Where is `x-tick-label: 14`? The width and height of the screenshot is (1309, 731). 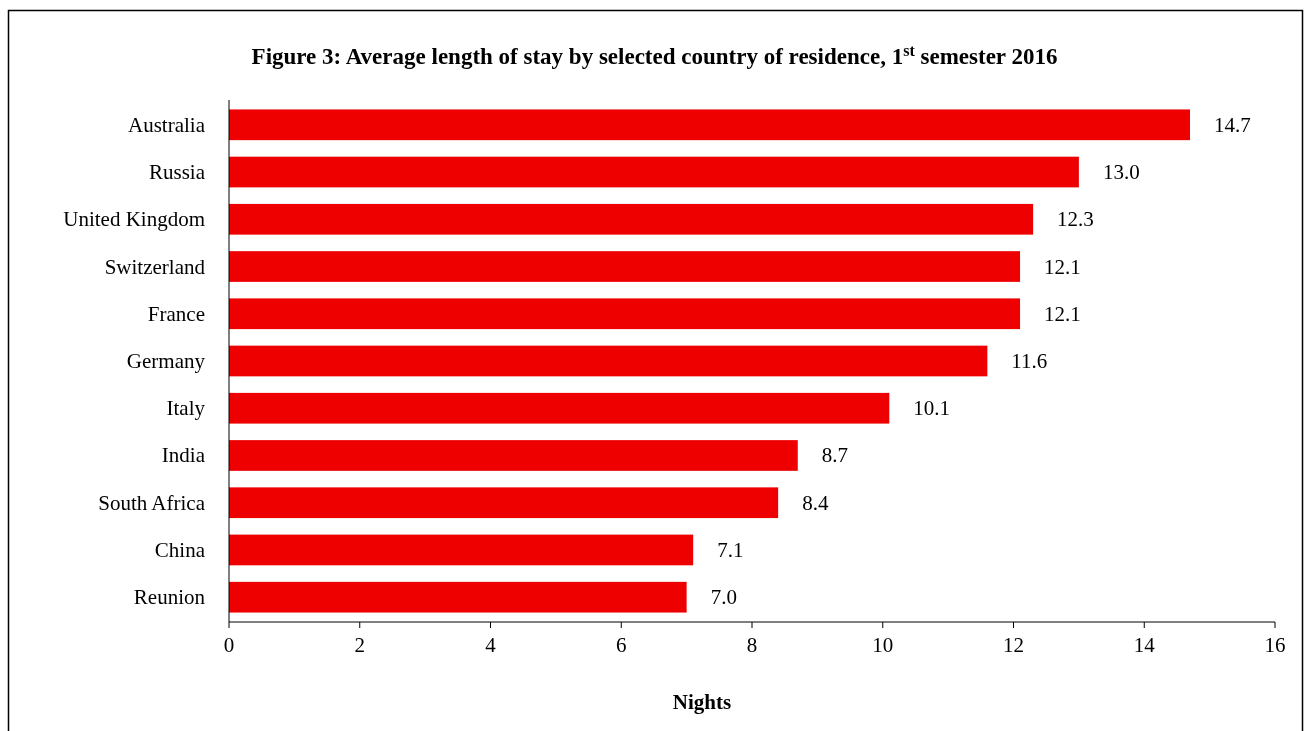 x-tick-label: 14 is located at coordinates (1144, 645).